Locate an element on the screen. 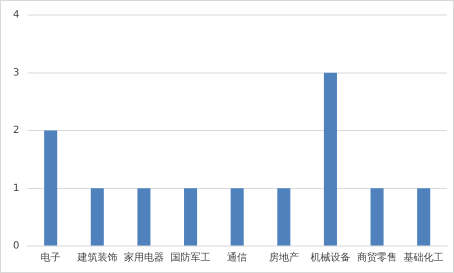 The width and height of the screenshot is (454, 273). y-tick-label: 1 is located at coordinates (16, 188).